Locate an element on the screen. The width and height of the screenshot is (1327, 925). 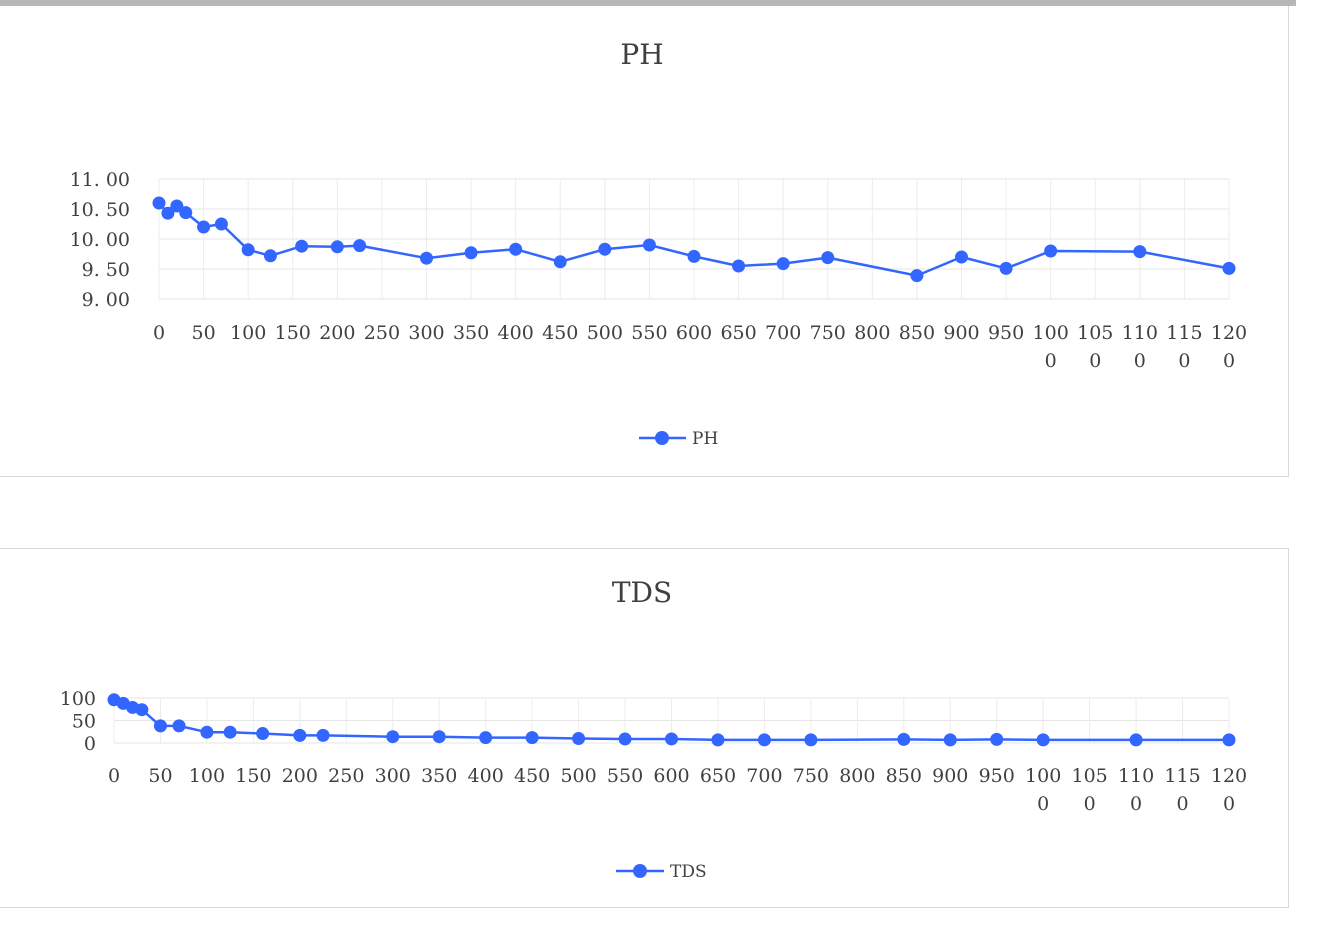
tds-y-tick-label: 50 is located at coordinates (84, 722).